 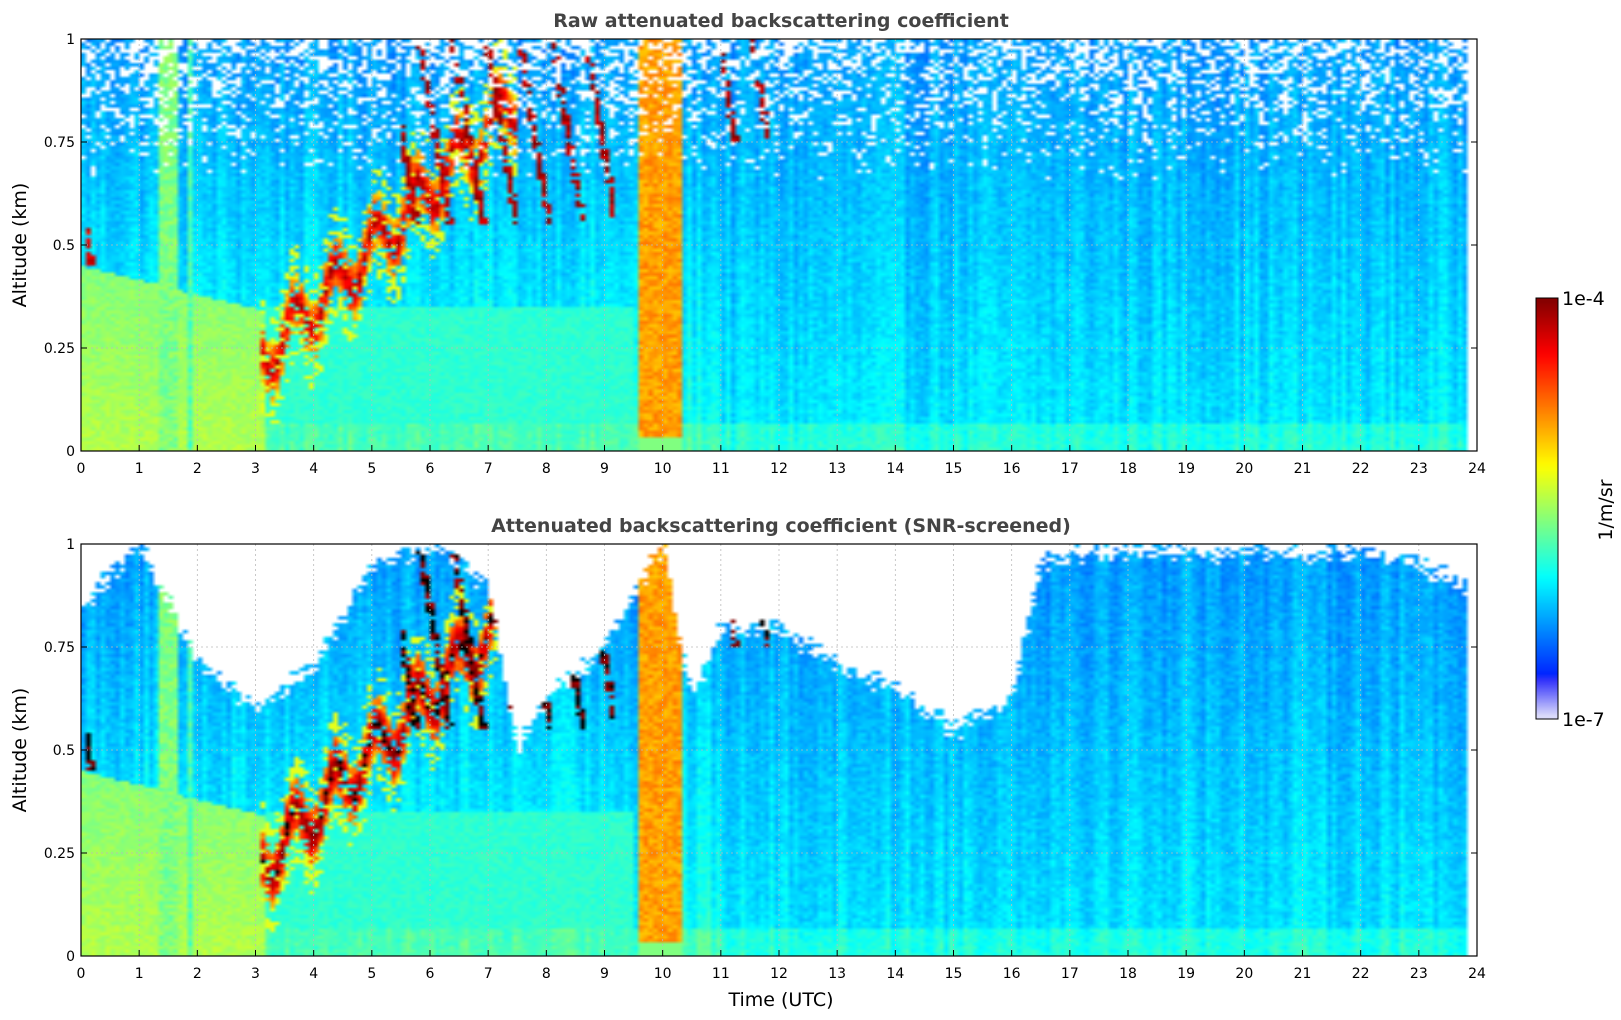 I want to click on colorbar-frame, so click(x=1547, y=508).